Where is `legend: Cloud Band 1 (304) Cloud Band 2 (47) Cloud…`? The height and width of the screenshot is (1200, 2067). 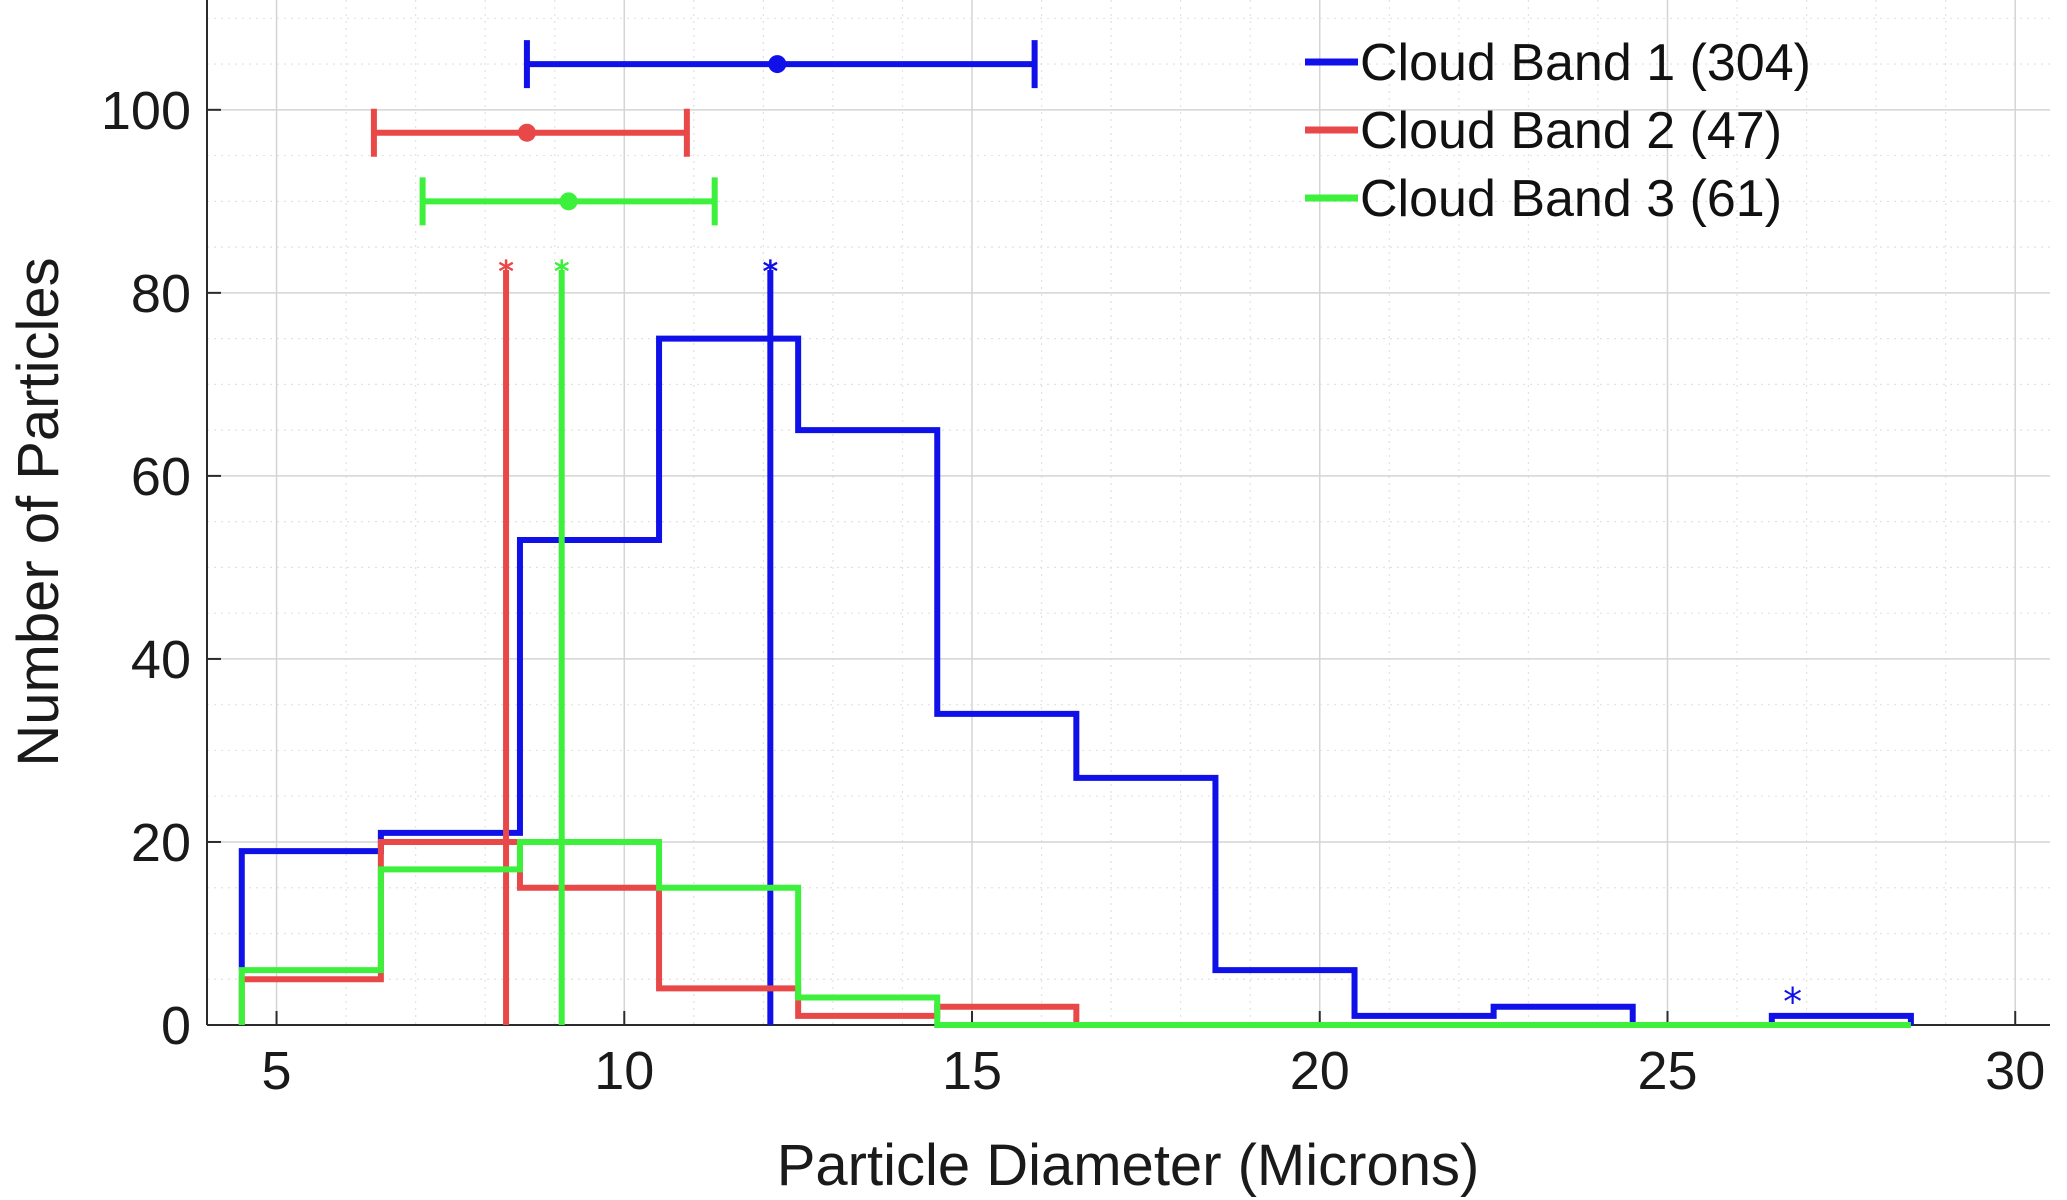
legend: Cloud Band 1 (304) Cloud Band 2 (47) Cloud… is located at coordinates (1558, 131).